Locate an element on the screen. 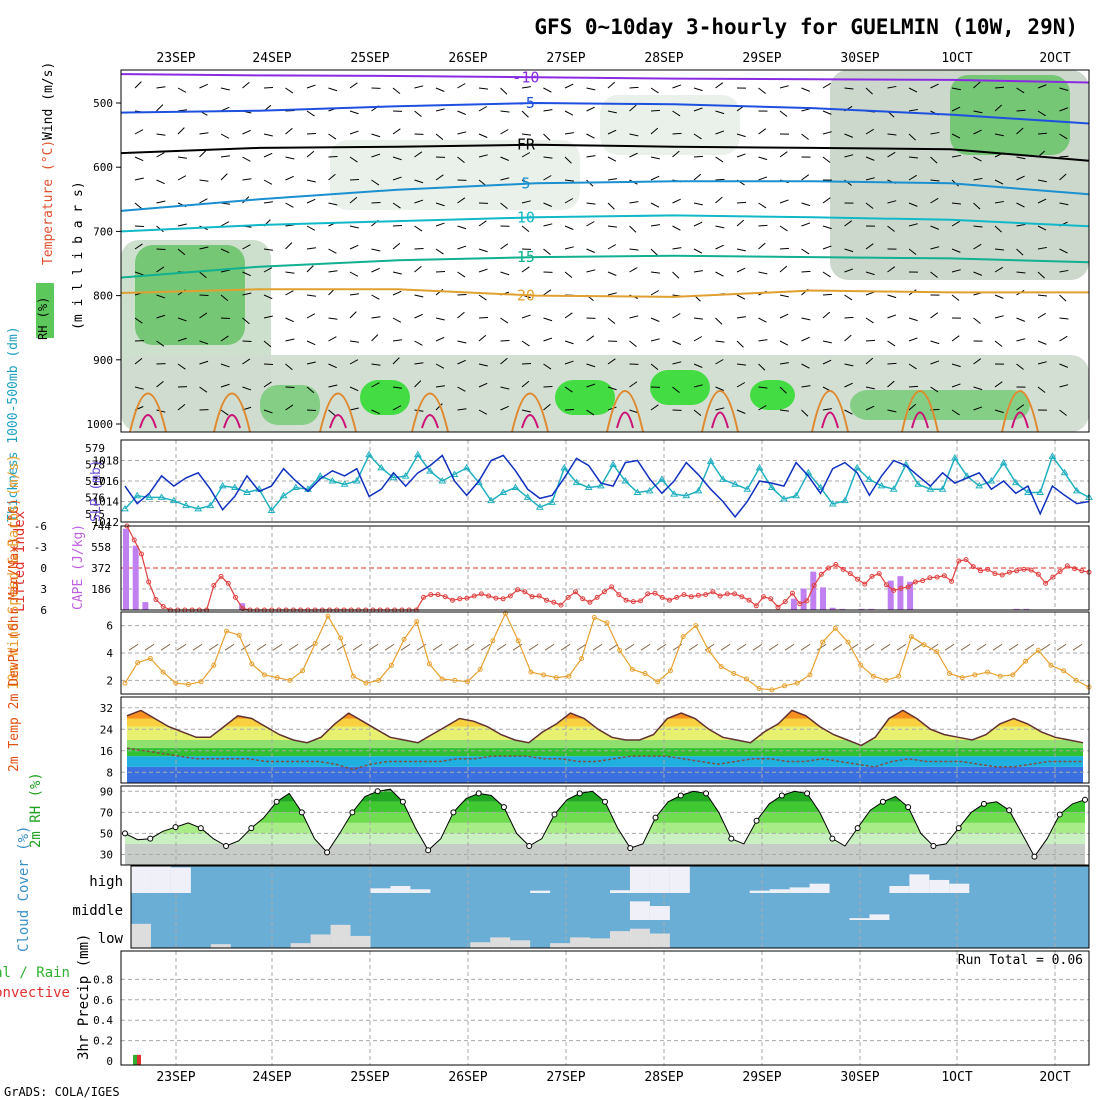  li-tick-label: 6 is located at coordinates (43, 610).